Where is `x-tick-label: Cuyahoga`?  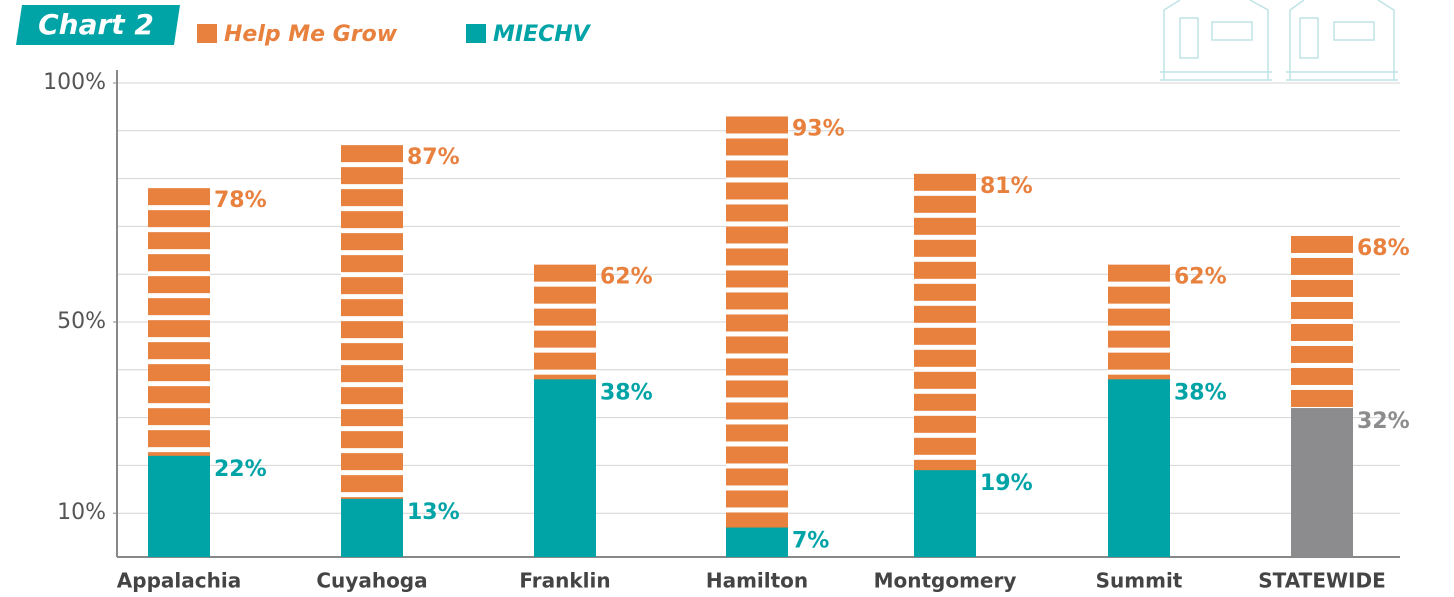 x-tick-label: Cuyahoga is located at coordinates (371, 581).